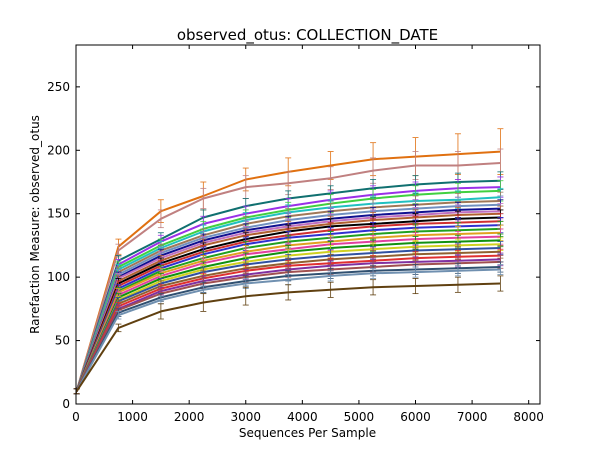  Describe the element at coordinates (302, 417) in the screenshot. I see `x-tick-label: 4000` at that location.